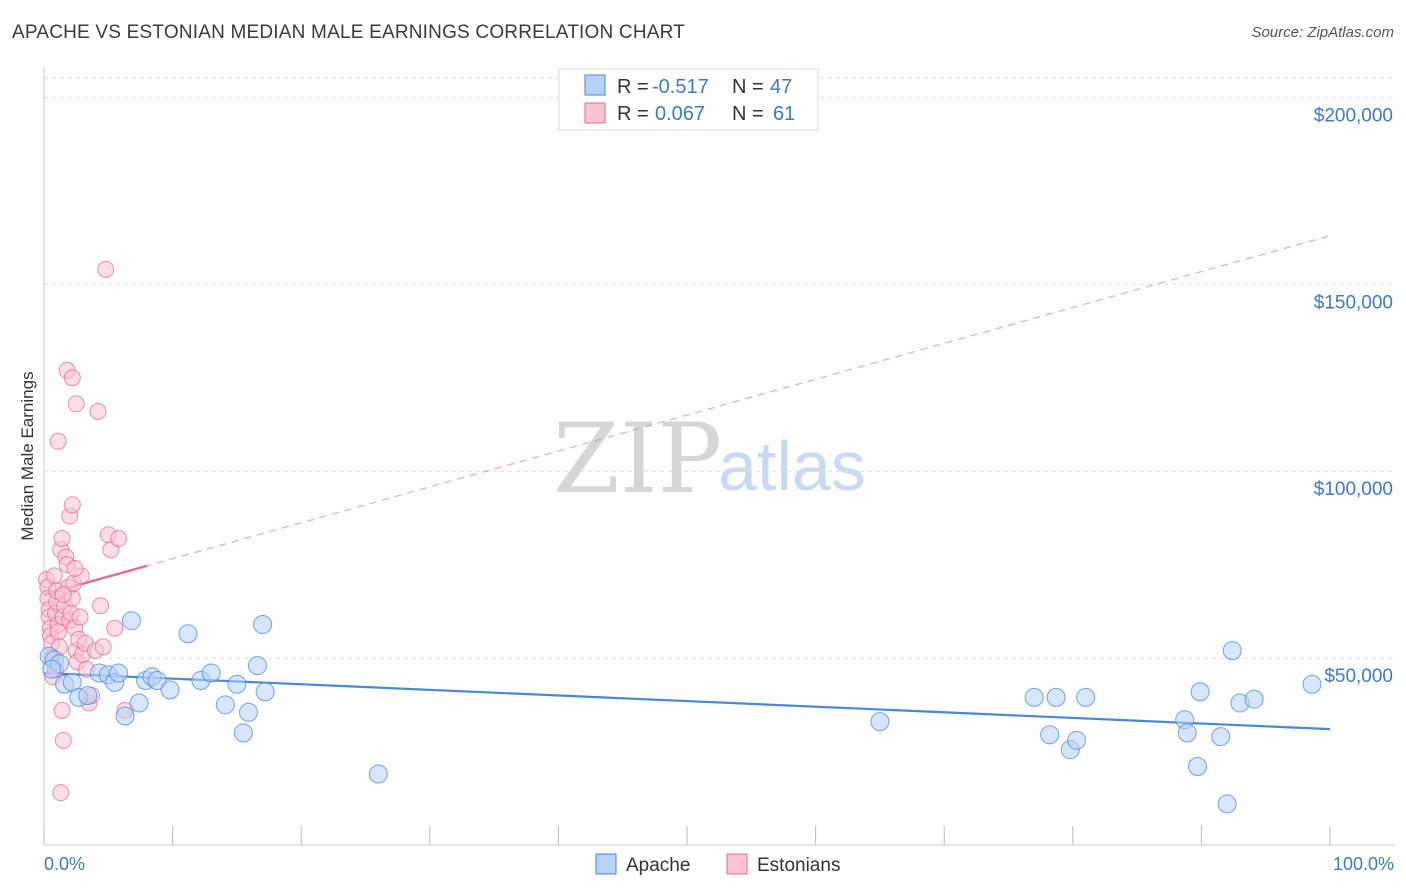 The height and width of the screenshot is (892, 1406). Describe the element at coordinates (1353, 489) in the screenshot. I see `y-tick-label-100000: $100,000` at that location.